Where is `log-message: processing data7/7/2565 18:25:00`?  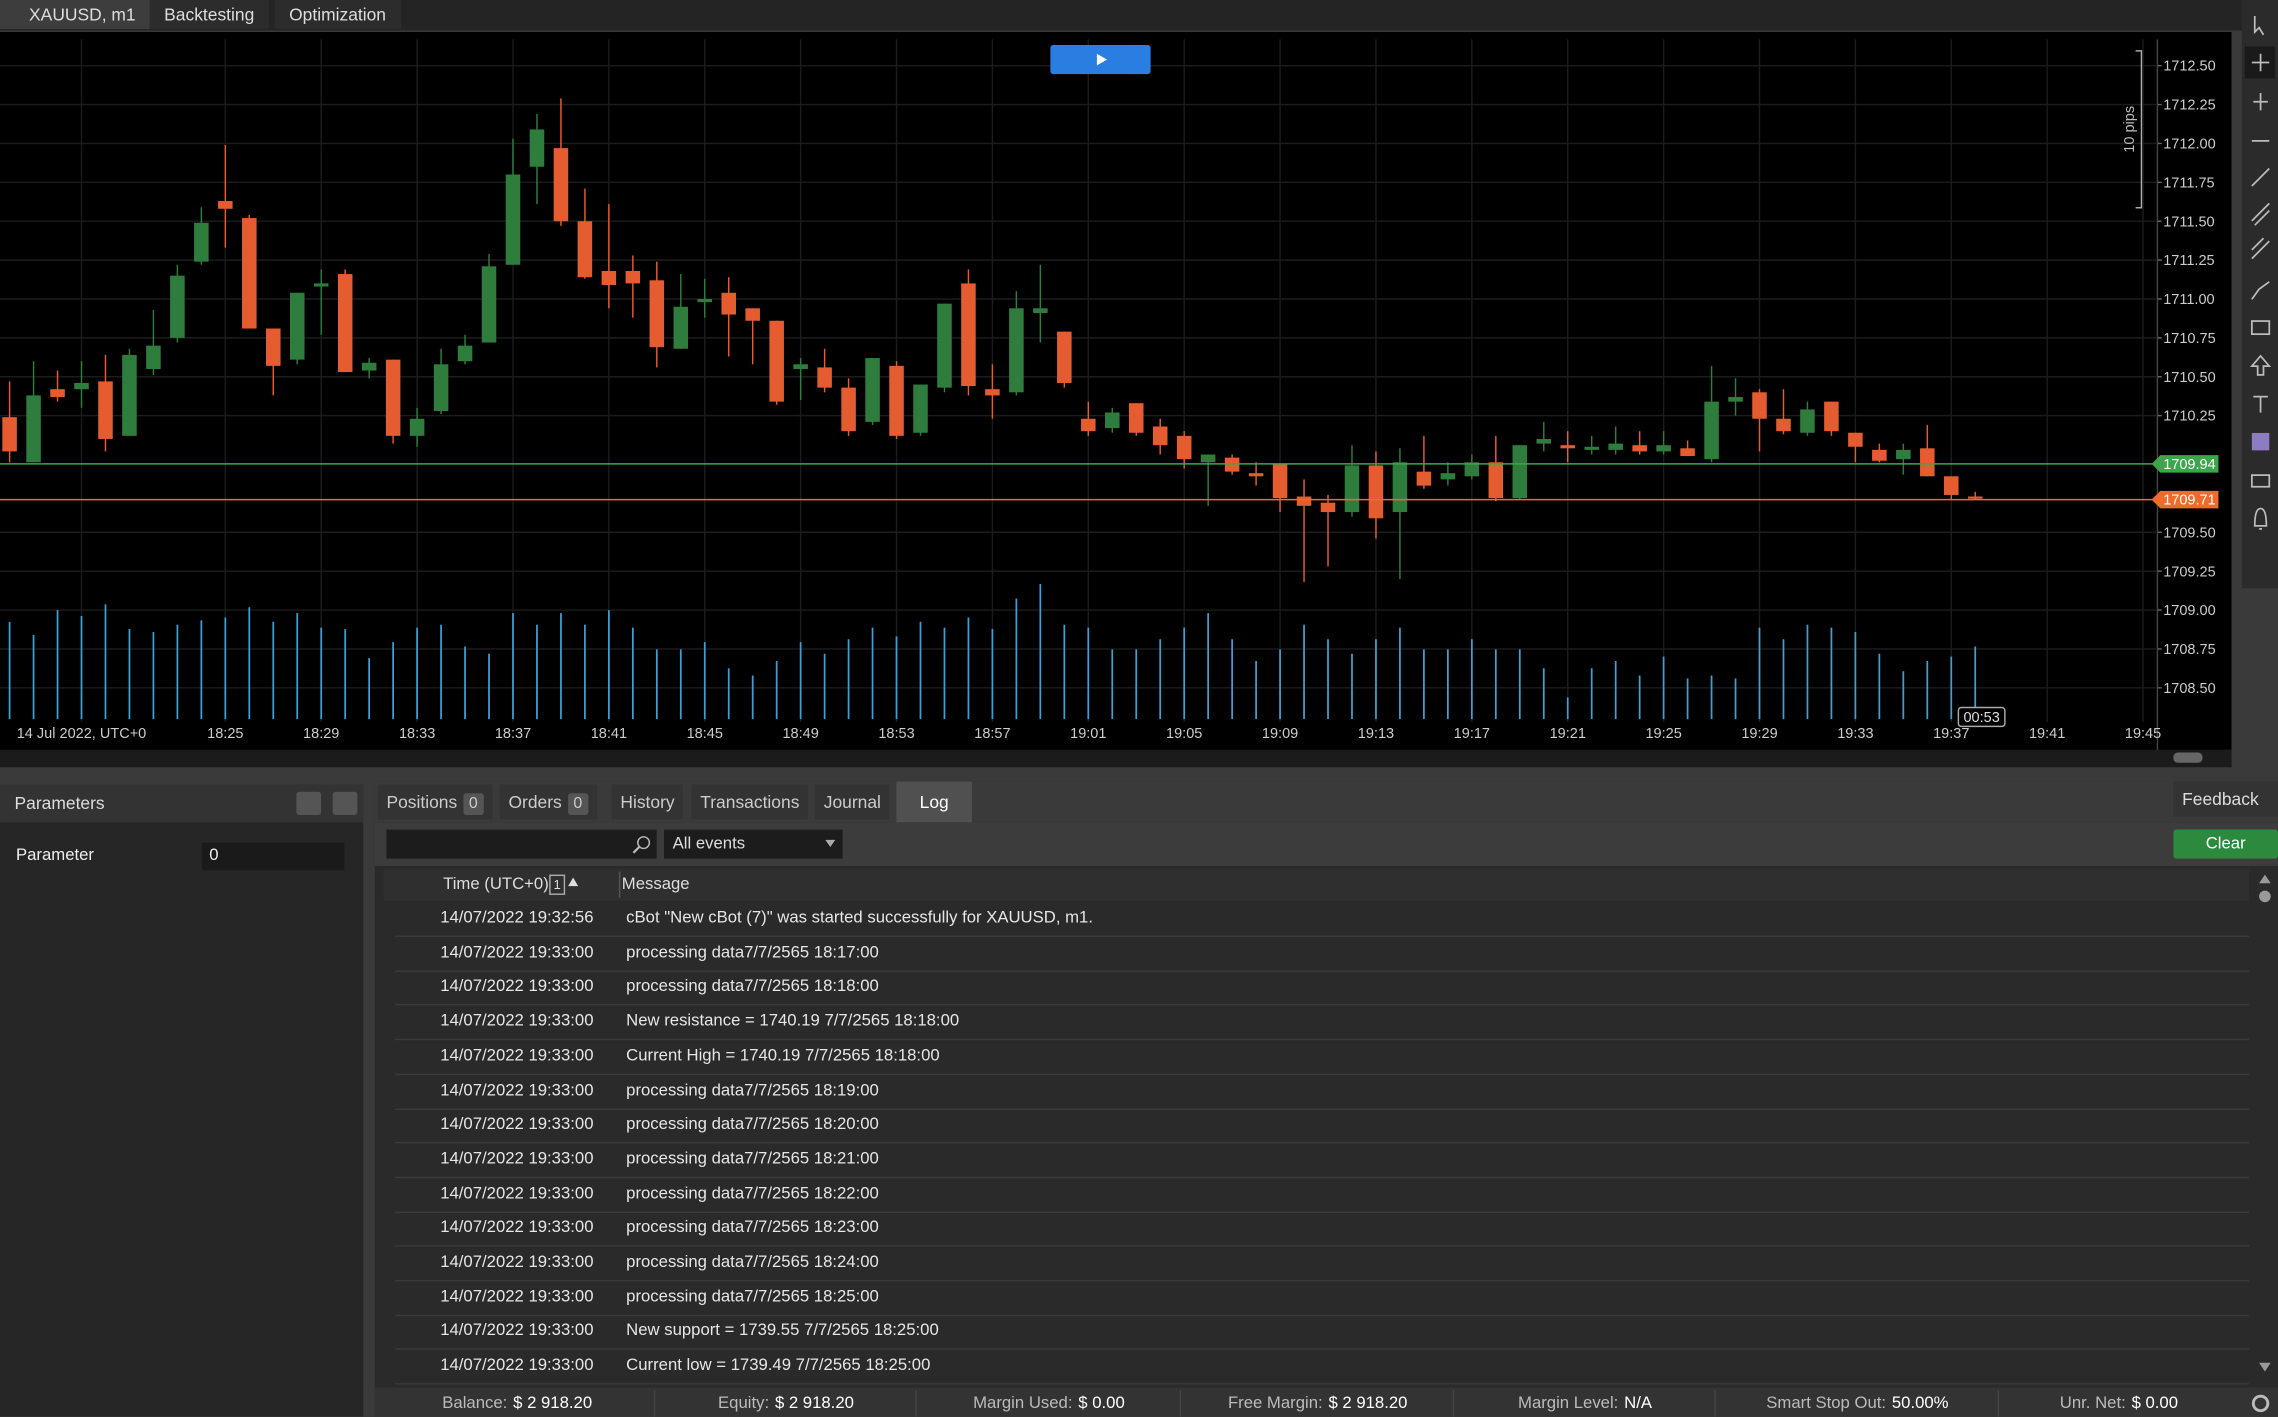
log-message: processing data7/7/2565 18:25:00 is located at coordinates (752, 1297).